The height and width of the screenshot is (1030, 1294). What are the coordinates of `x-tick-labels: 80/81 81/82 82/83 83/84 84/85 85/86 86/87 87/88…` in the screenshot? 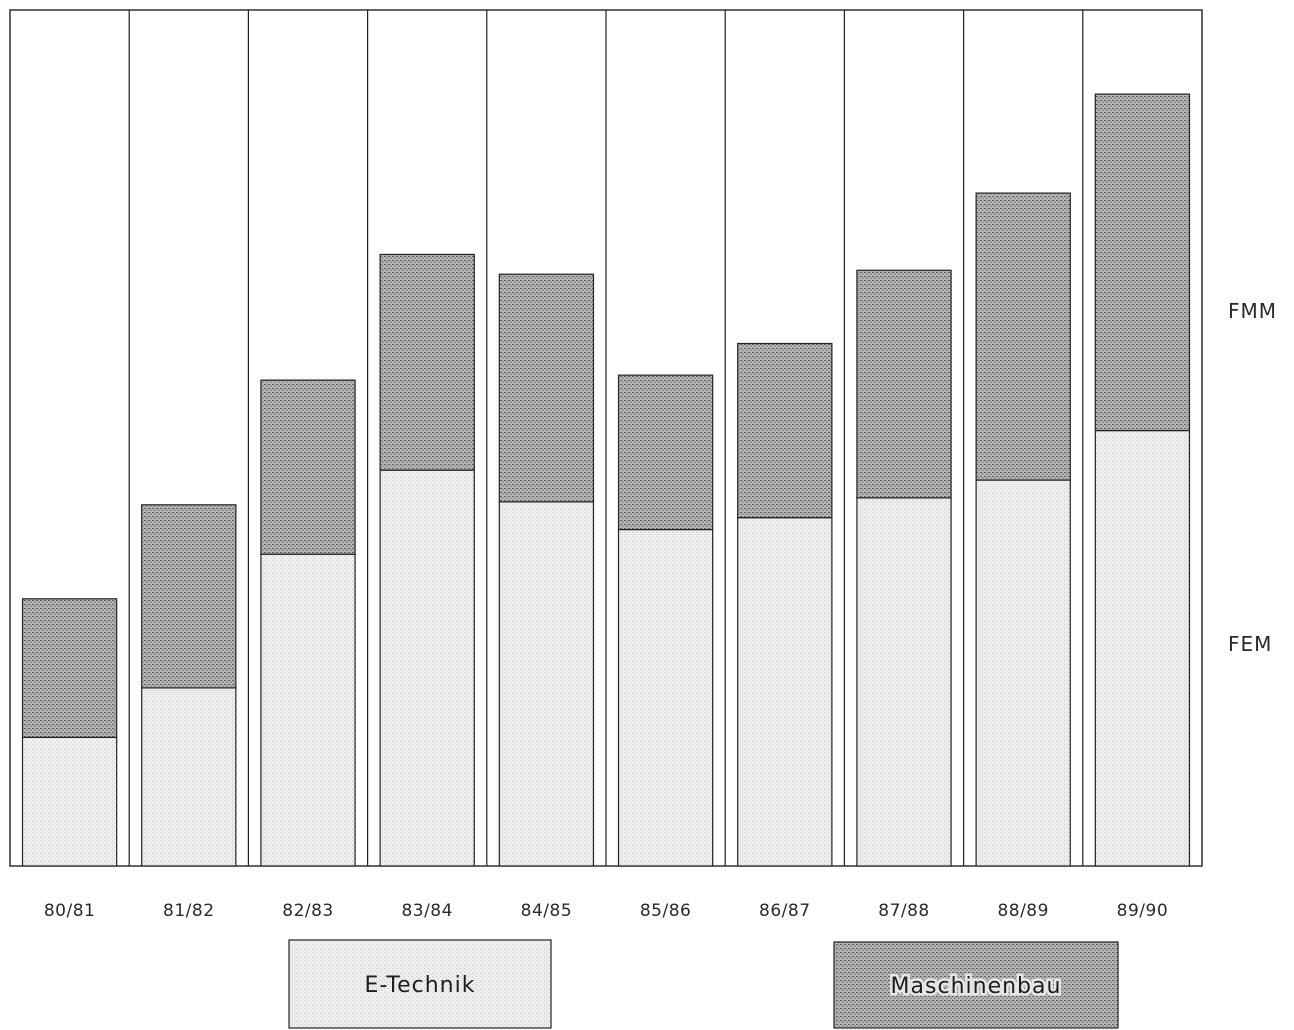 It's located at (606, 911).